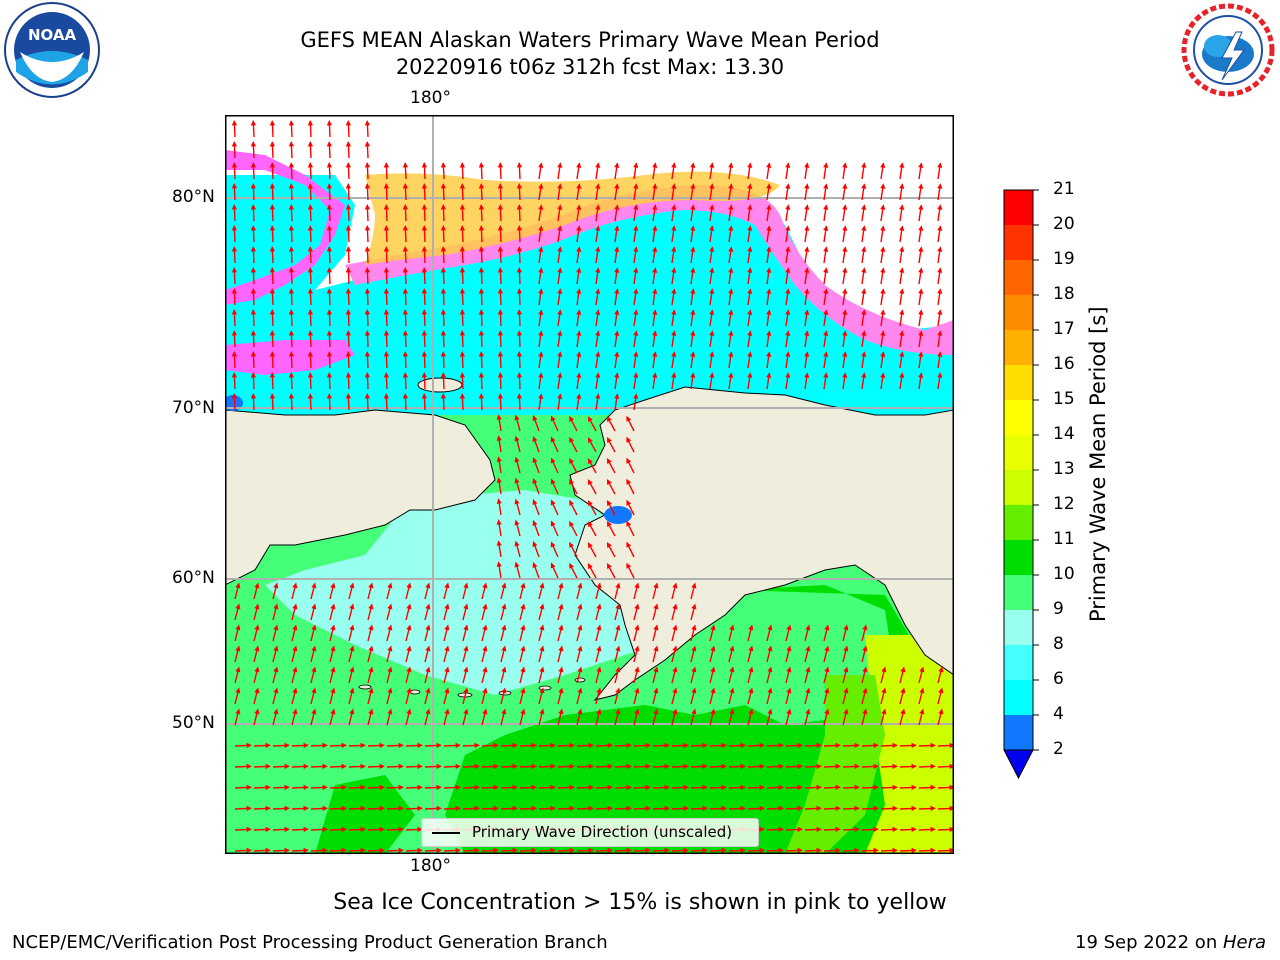 This screenshot has height=960, width=1280. Describe the element at coordinates (1018, 732) in the screenshot. I see `colorbar-swatch` at that location.